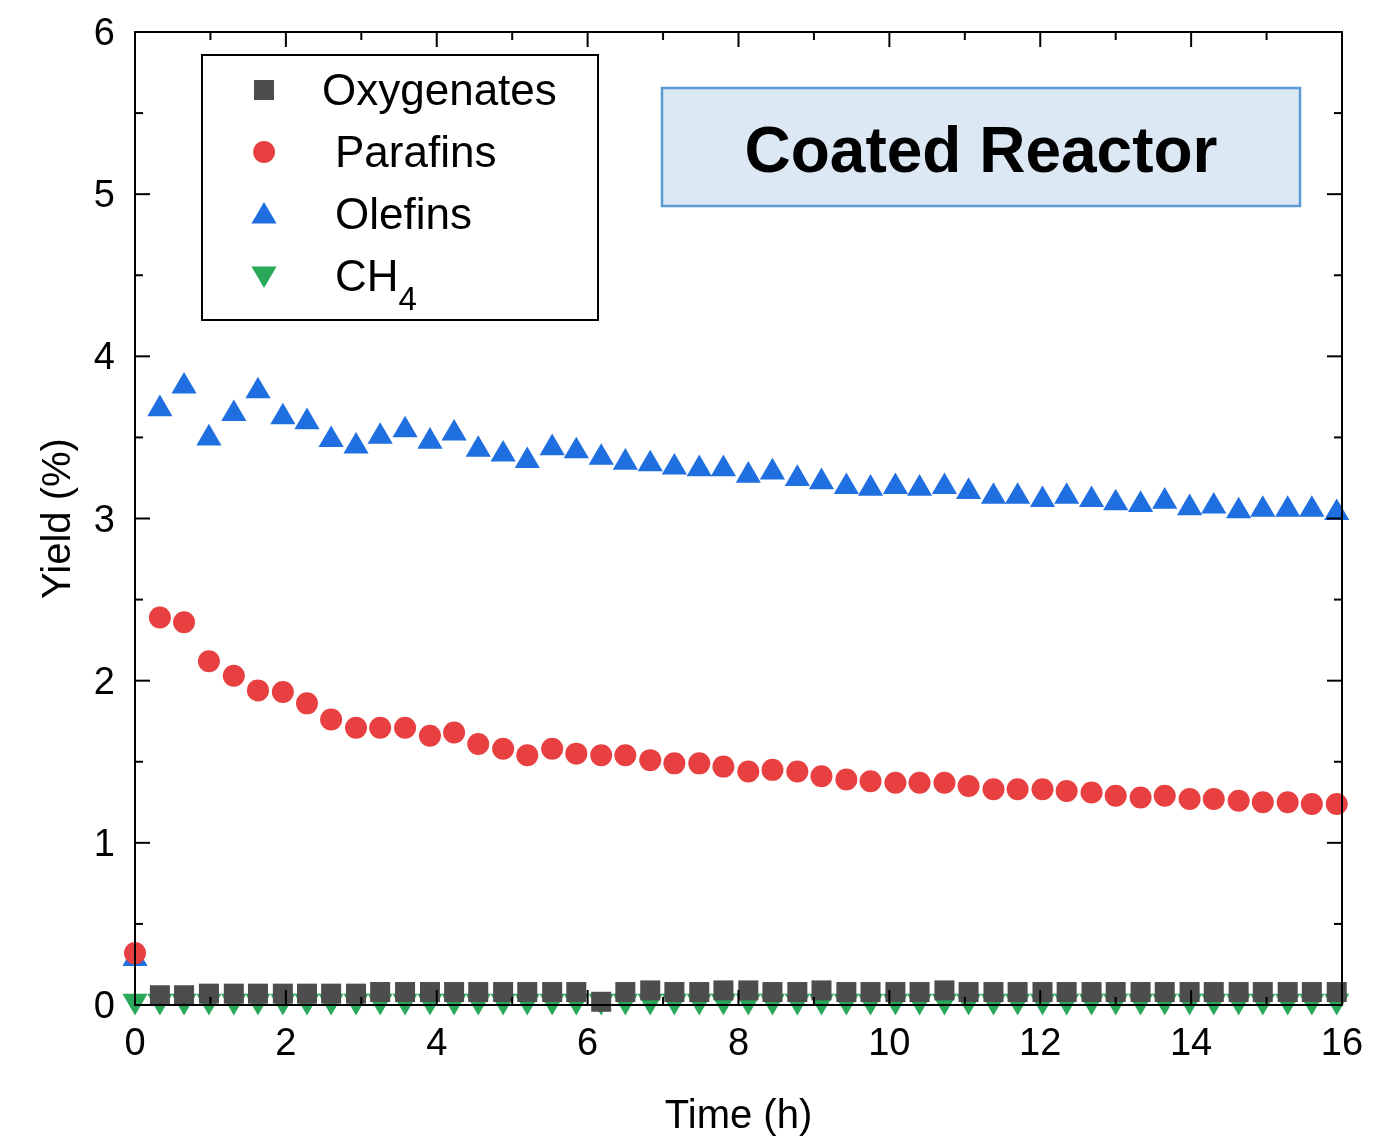  I want to click on x-tick-label: 14, so click(1191, 1042).